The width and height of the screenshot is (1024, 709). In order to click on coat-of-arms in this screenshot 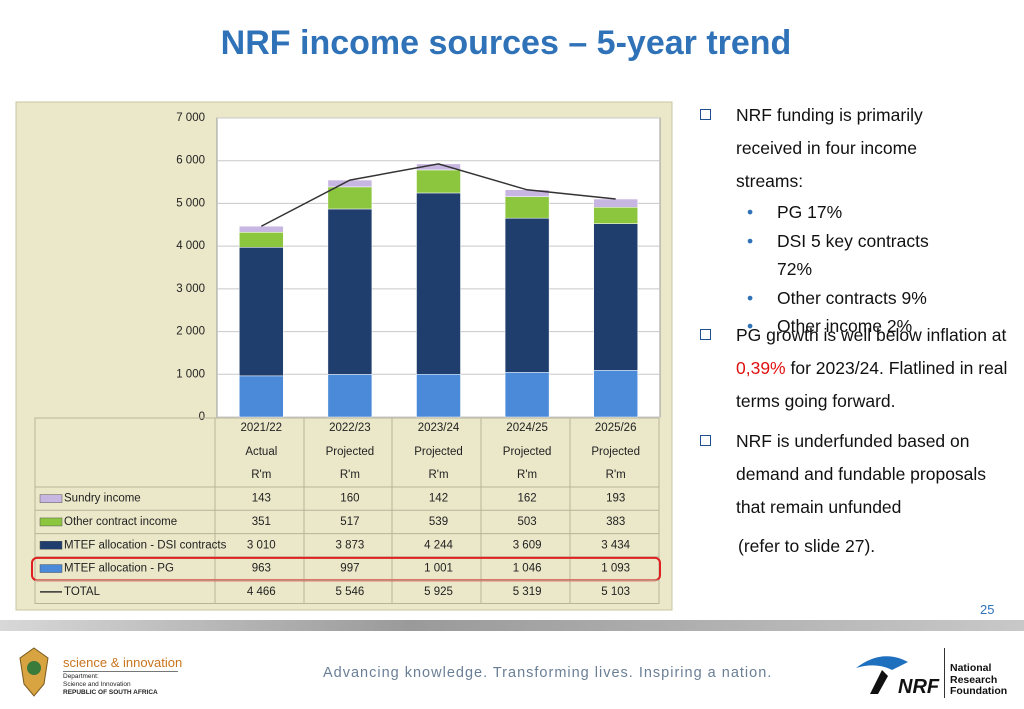, I will do `click(34, 672)`.